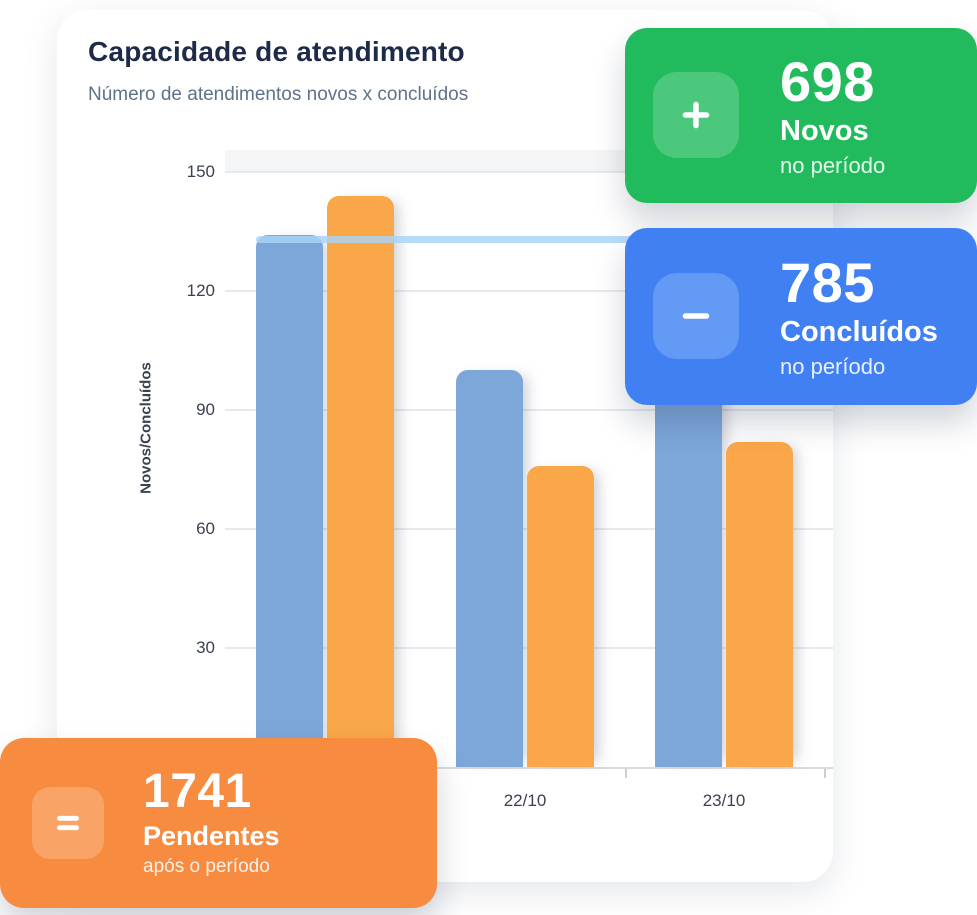 The width and height of the screenshot is (977, 915). I want to click on bar-concluídos-3, so click(759, 604).